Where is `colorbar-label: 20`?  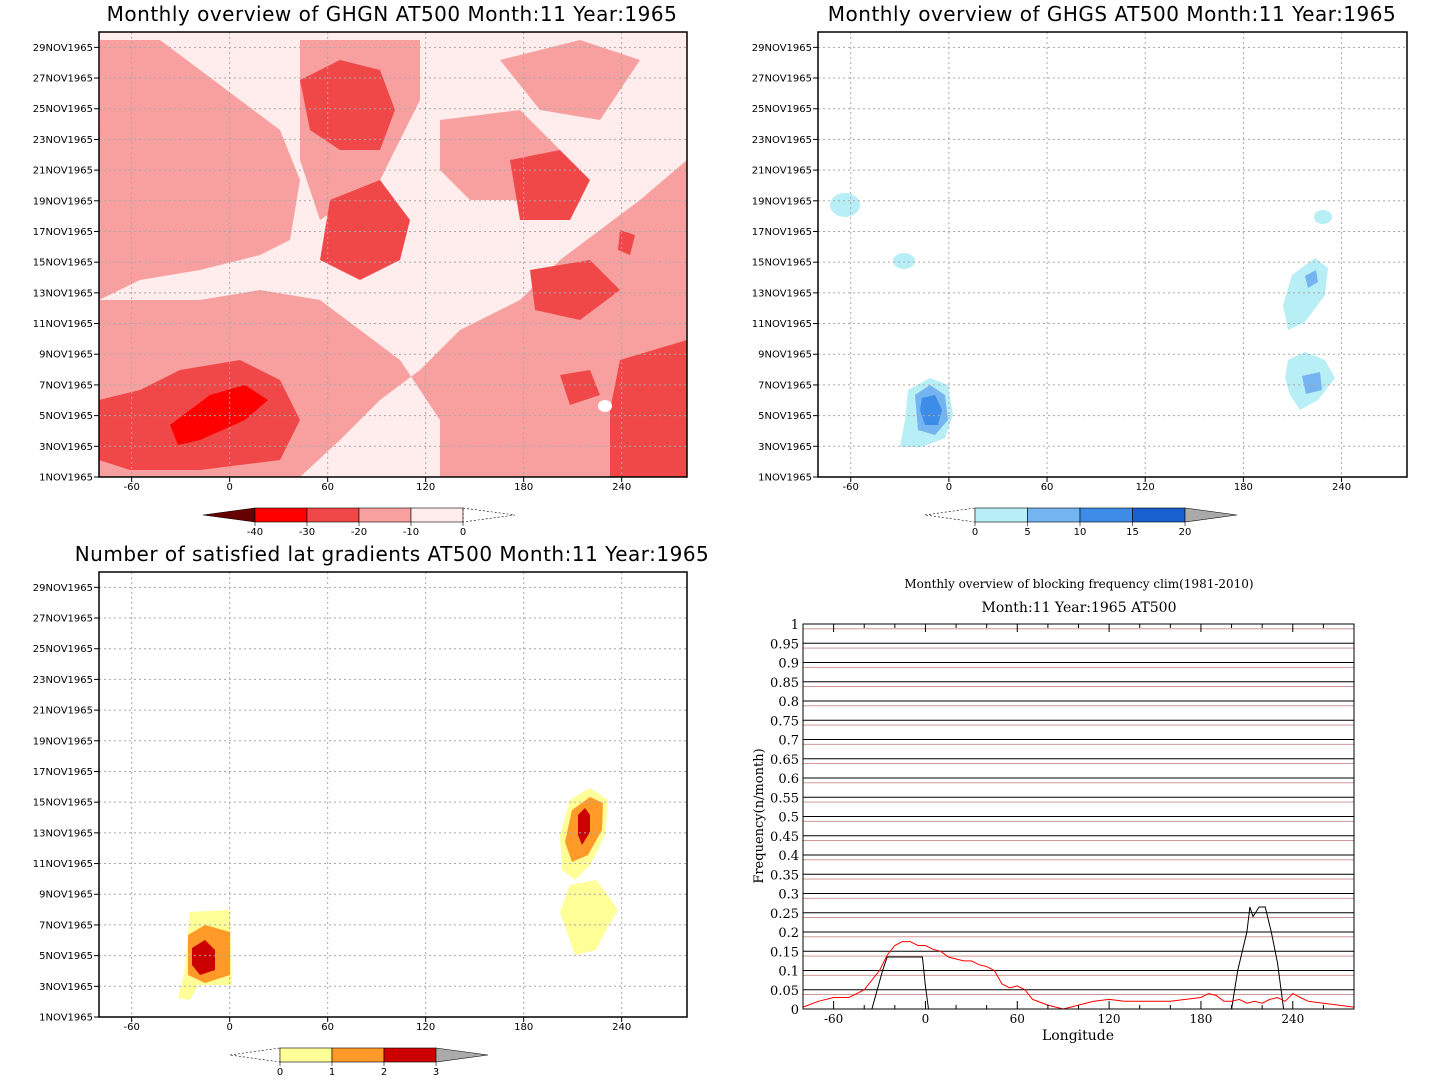 colorbar-label: 20 is located at coordinates (1185, 532).